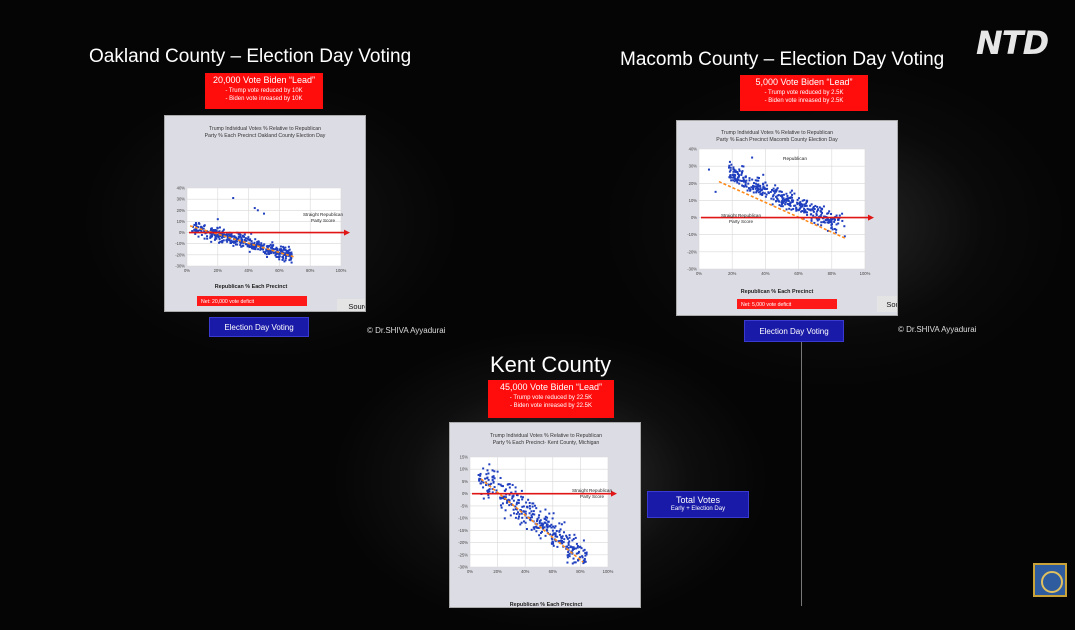 The image size is (1075, 630). I want to click on net-deficit-bar, so click(252, 301).